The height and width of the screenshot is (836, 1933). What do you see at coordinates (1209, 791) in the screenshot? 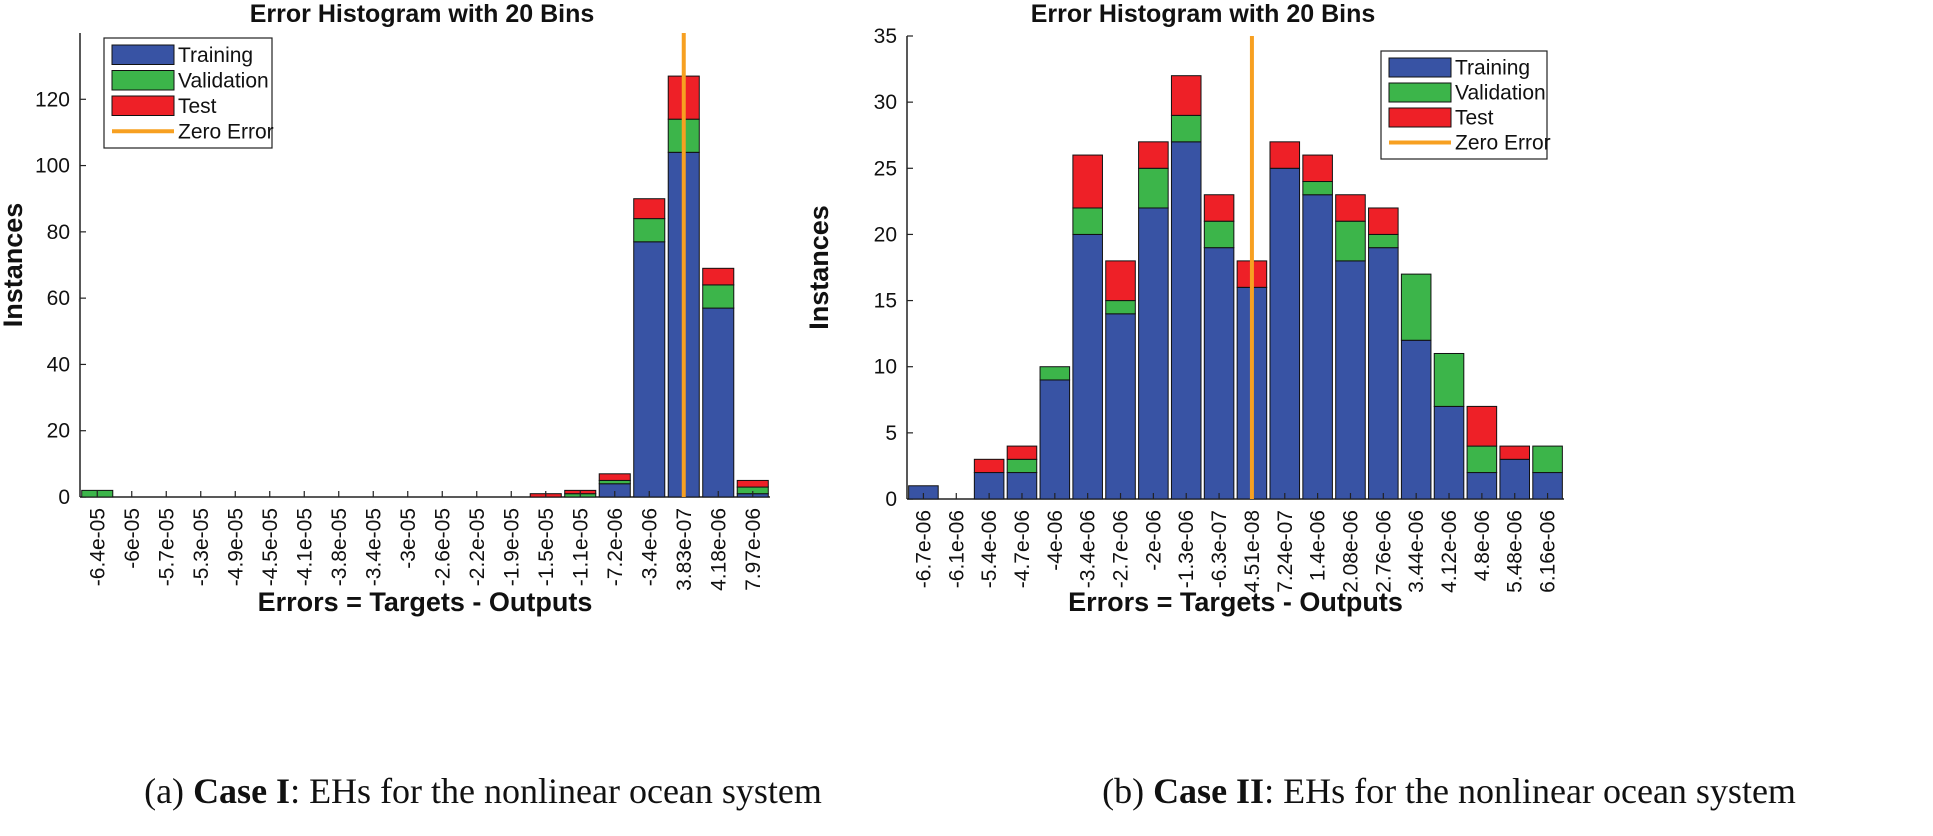
I see `caption-case-label: Case II` at bounding box center [1209, 791].